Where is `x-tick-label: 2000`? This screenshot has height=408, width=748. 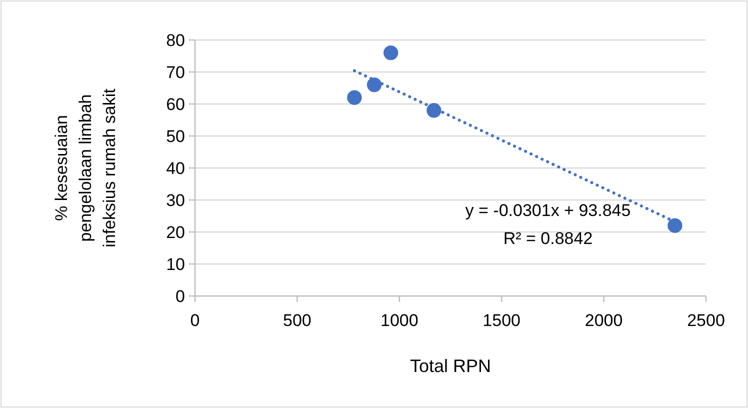 x-tick-label: 2000 is located at coordinates (603, 320).